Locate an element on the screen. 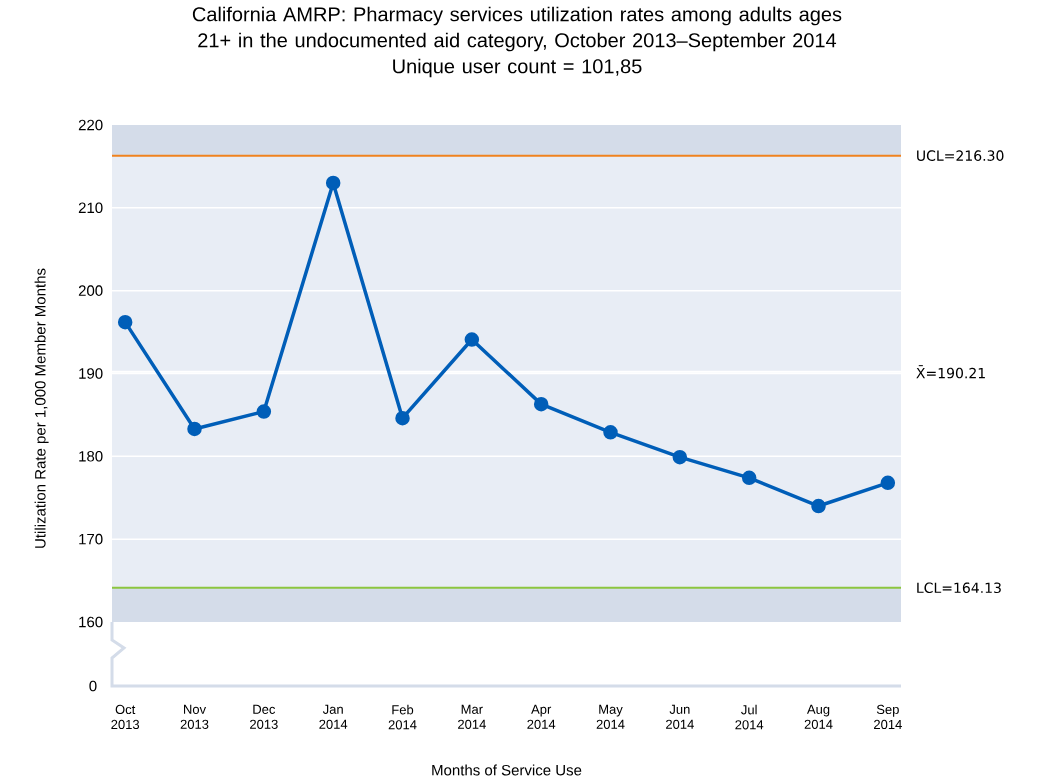 The height and width of the screenshot is (780, 1037). x-tick-label: May 2014 is located at coordinates (610, 716).